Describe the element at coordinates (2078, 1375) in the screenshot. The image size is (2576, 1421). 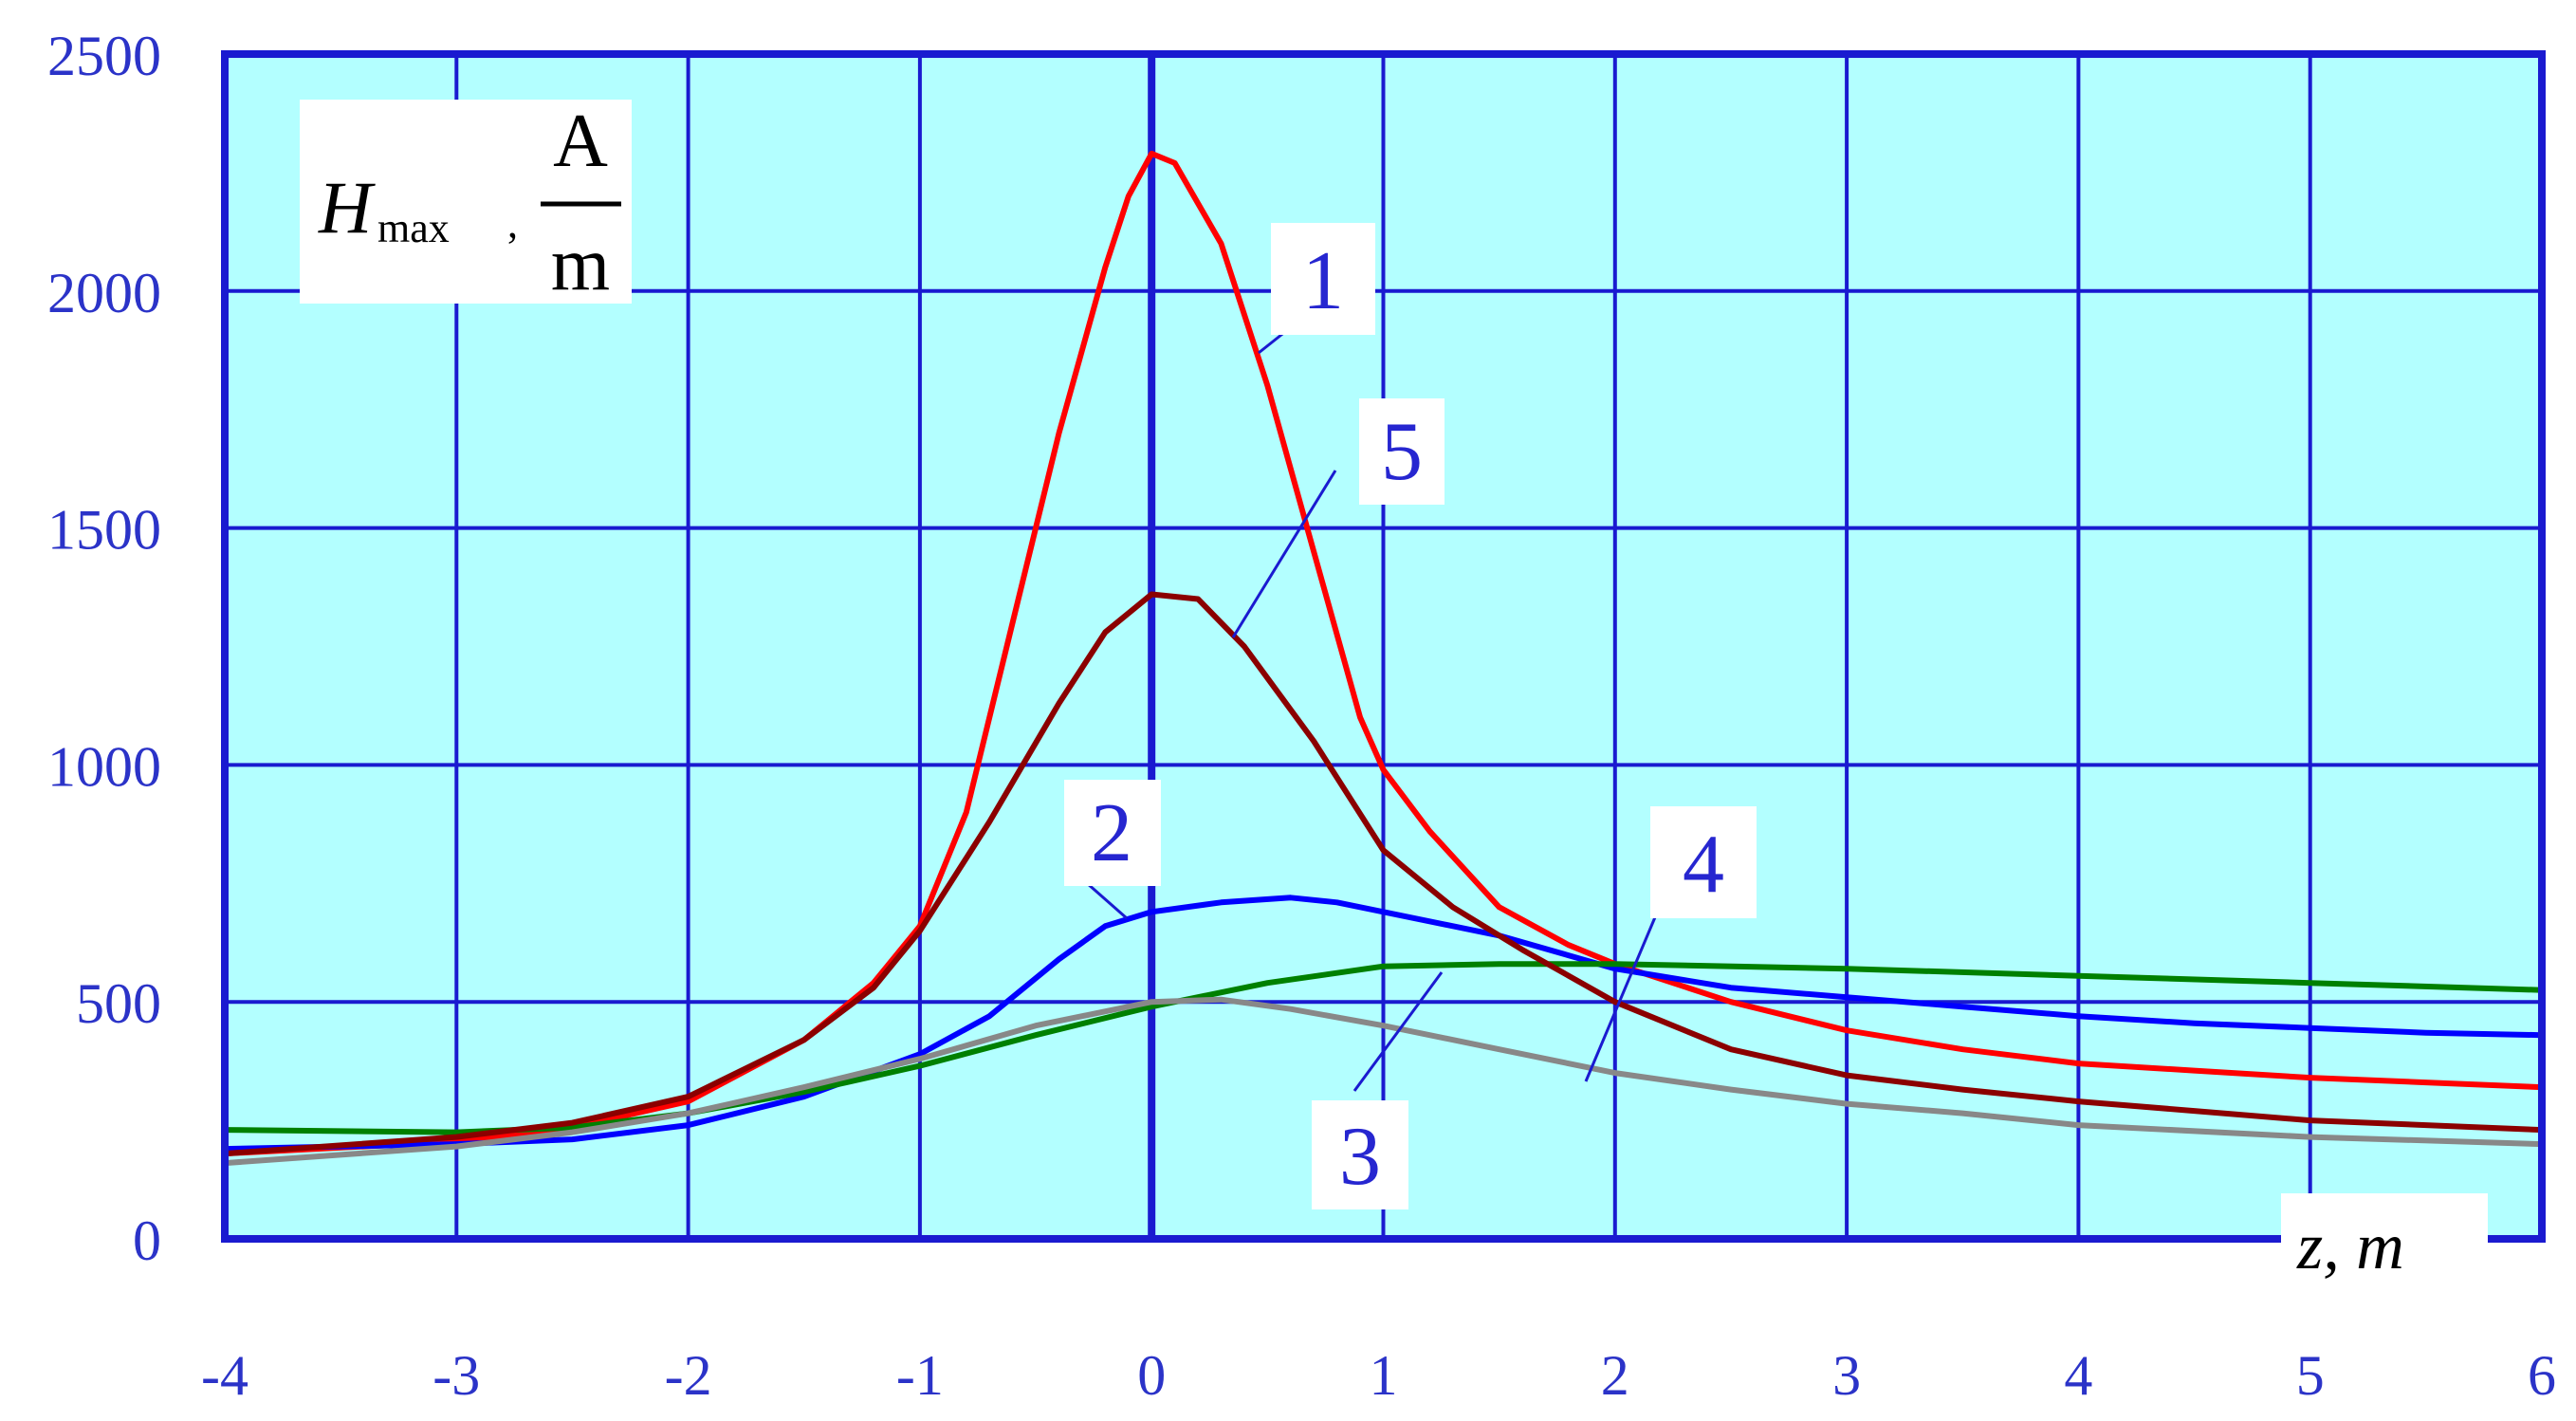
I see `x-tick-label: 4` at that location.